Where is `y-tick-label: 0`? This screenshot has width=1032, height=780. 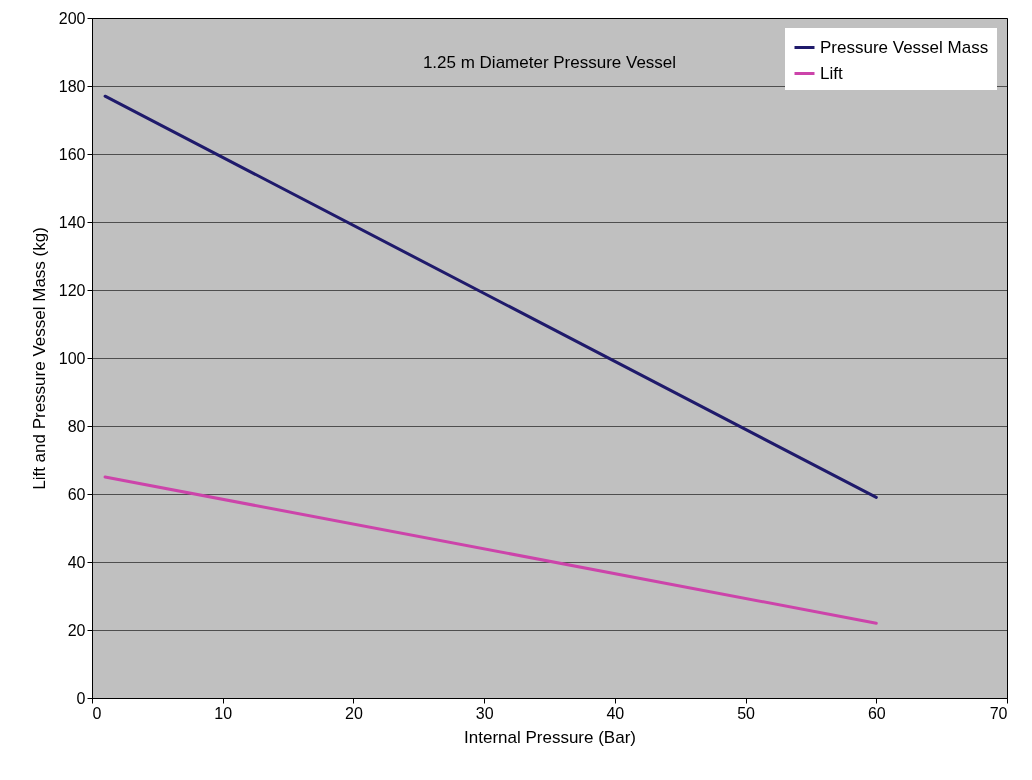 y-tick-label: 0 is located at coordinates (81, 698).